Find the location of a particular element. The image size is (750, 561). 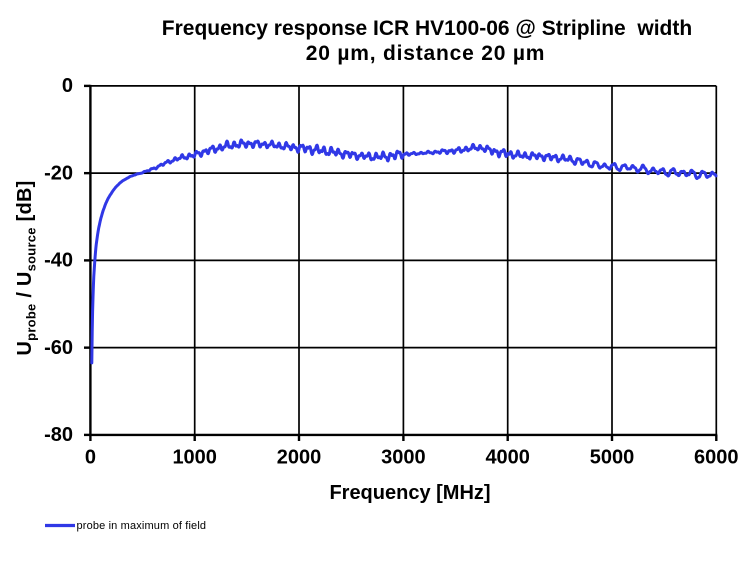

svg-text: 5000 is located at coordinates (612, 458).